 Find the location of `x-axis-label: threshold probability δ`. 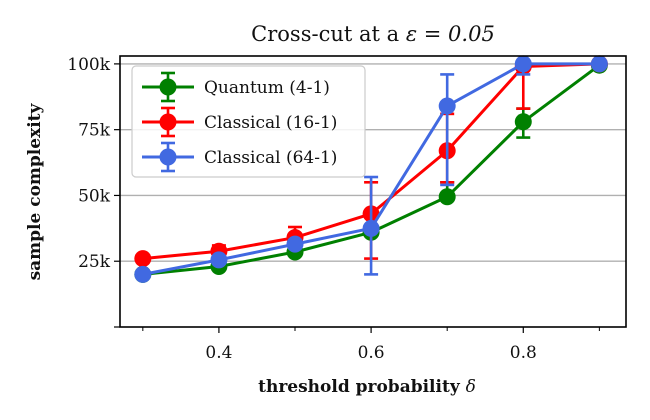

x-axis-label: threshold probability δ is located at coordinates (367, 387).